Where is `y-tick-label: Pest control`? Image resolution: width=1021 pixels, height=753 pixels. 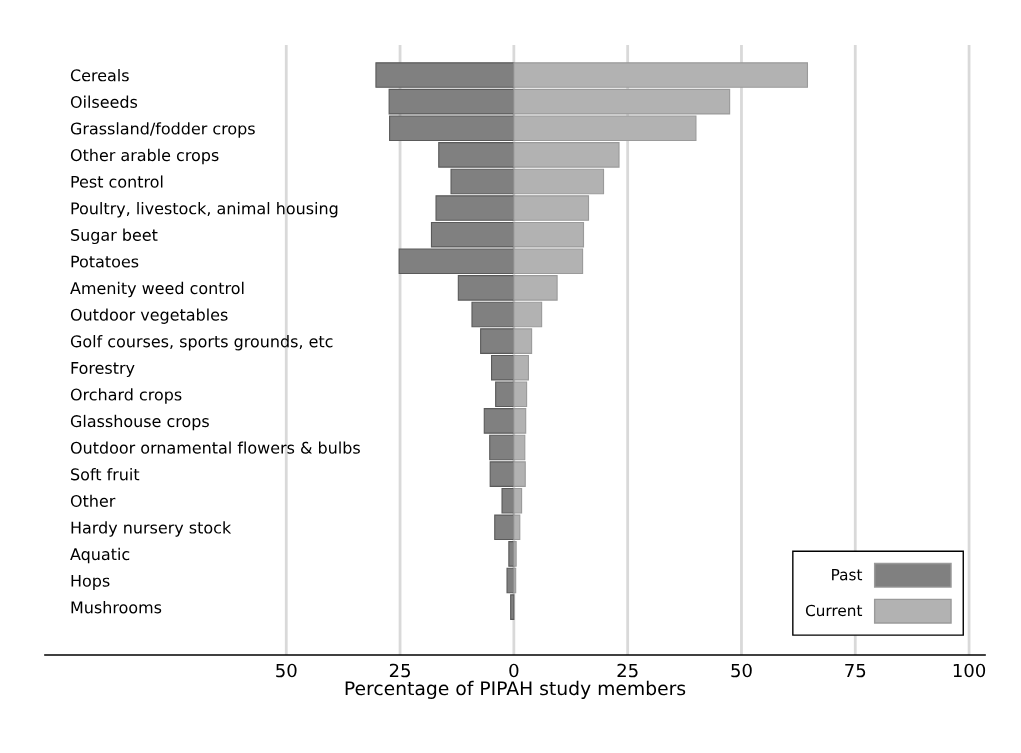
y-tick-label: Pest control is located at coordinates (117, 181).